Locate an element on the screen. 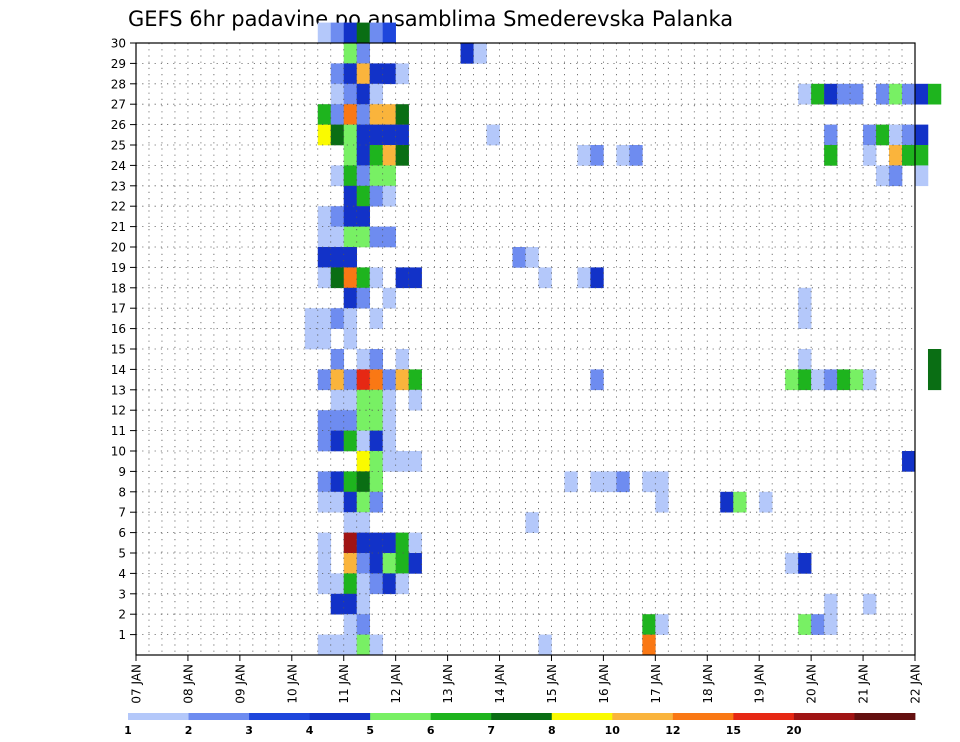 This screenshot has width=960, height=742. x-tick-label: 07 JAN is located at coordinates (137, 684).